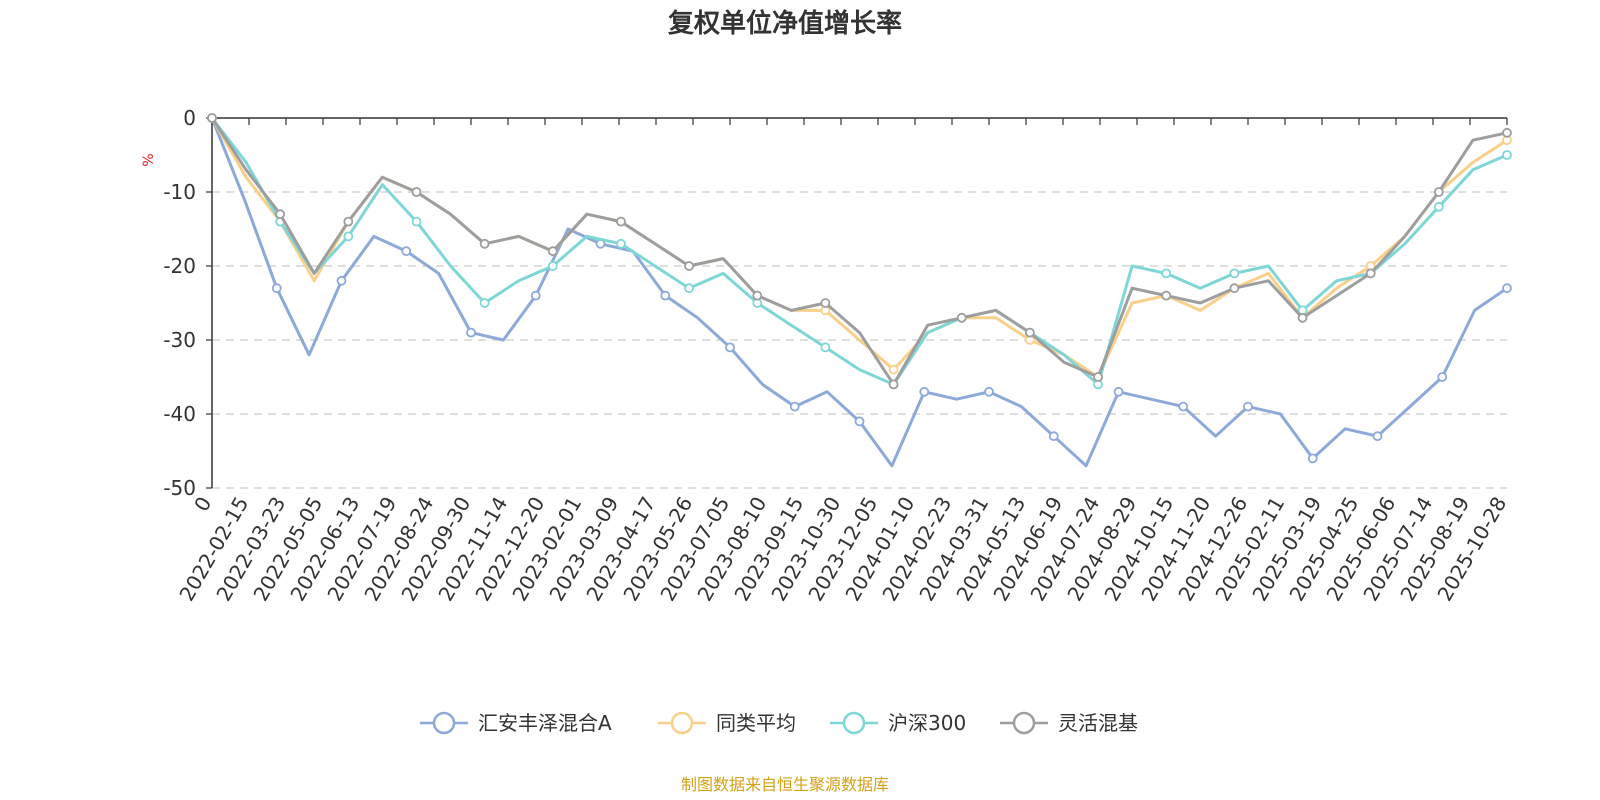  I want to click on y-tick-label: -20, so click(179, 266).